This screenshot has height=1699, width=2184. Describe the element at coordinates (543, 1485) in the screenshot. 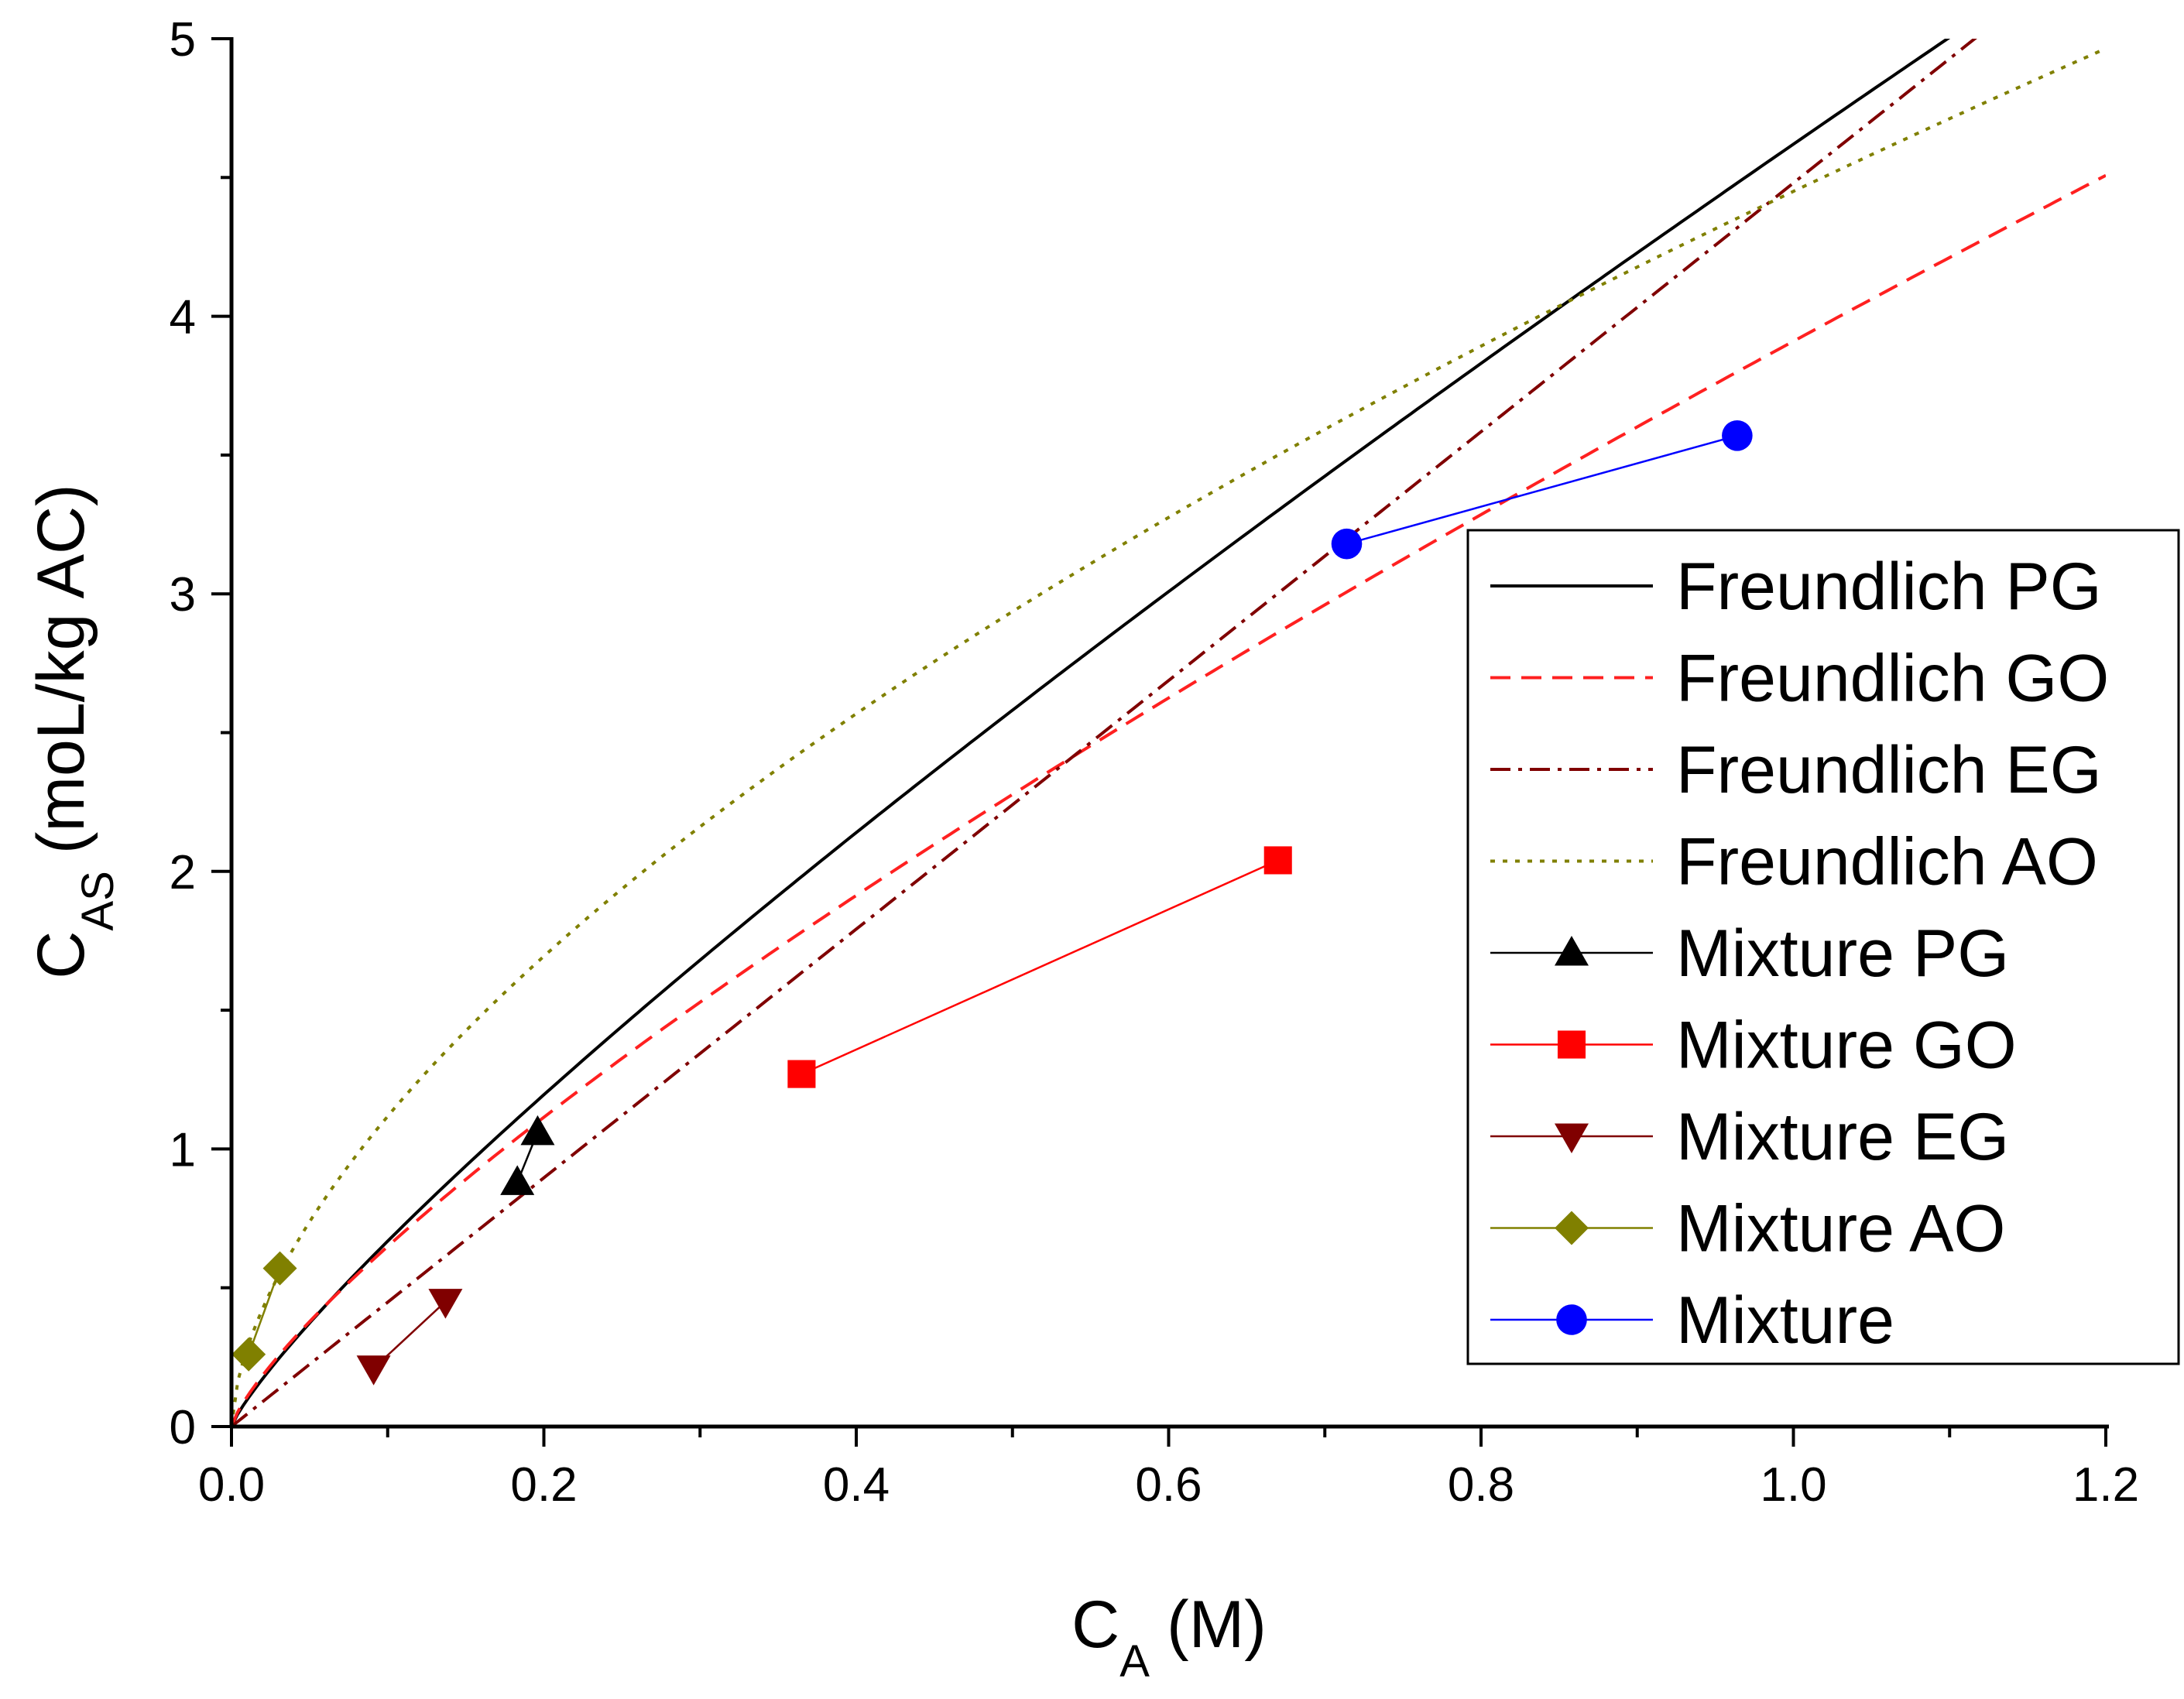

I see `x-tick-label: 0.2` at that location.